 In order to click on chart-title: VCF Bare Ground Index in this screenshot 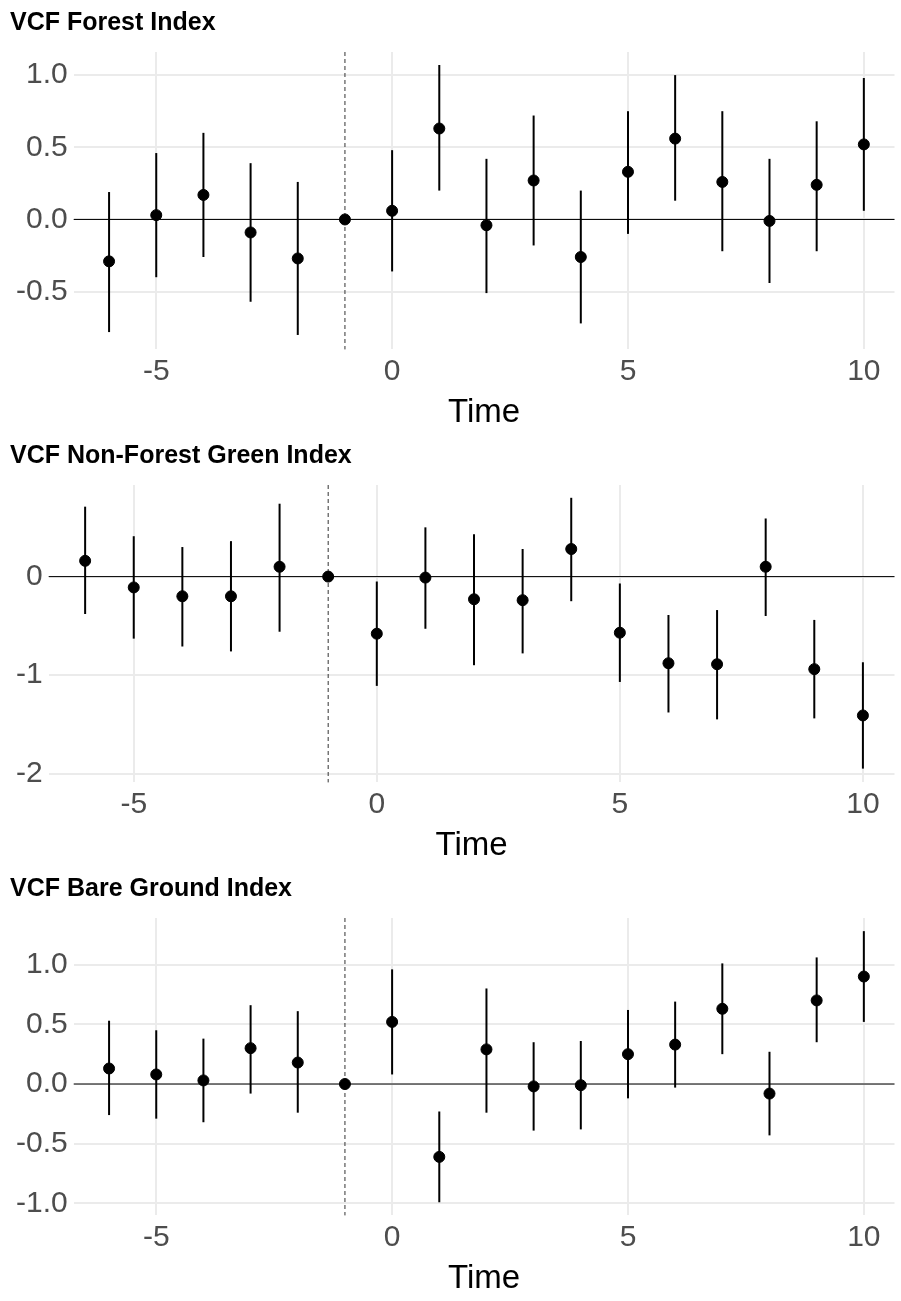, I will do `click(151, 886)`.